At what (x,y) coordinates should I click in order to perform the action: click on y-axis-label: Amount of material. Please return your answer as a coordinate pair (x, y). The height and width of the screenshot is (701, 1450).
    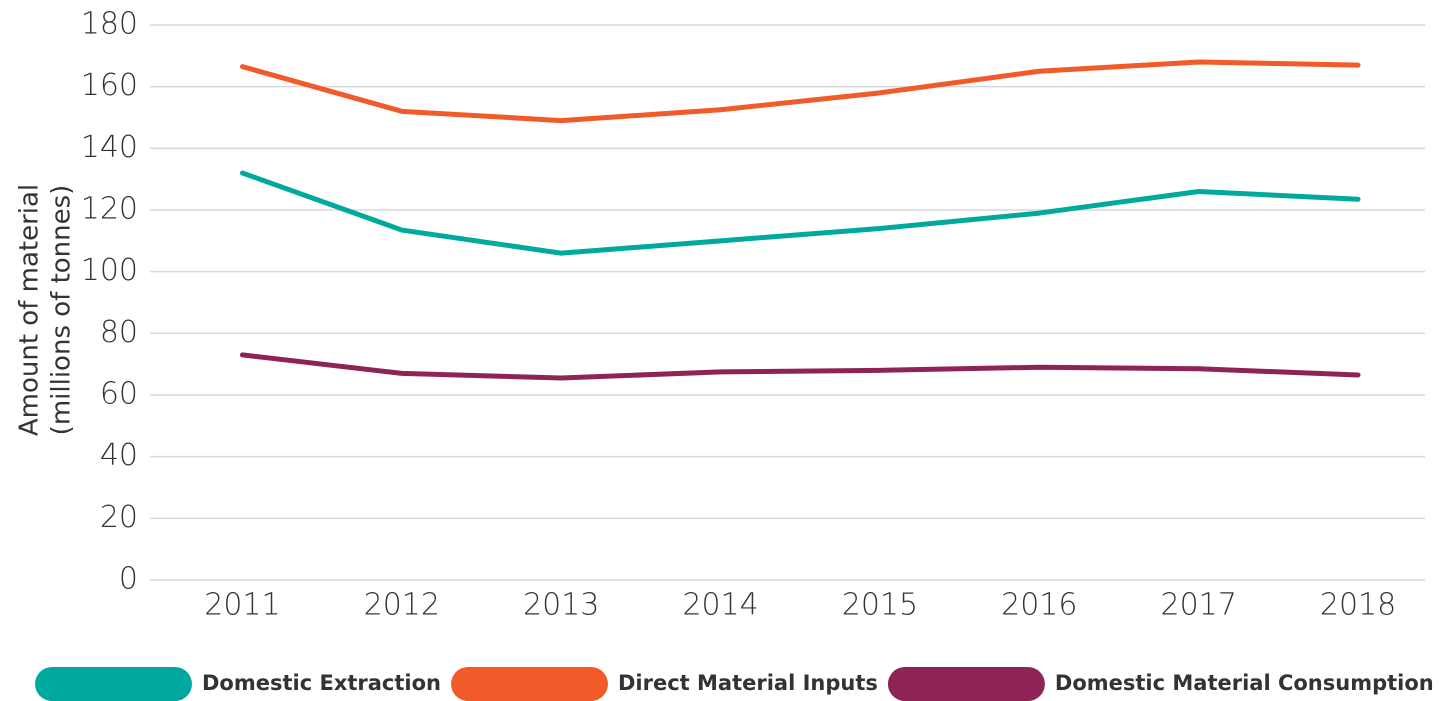
    Looking at the image, I should click on (30, 310).